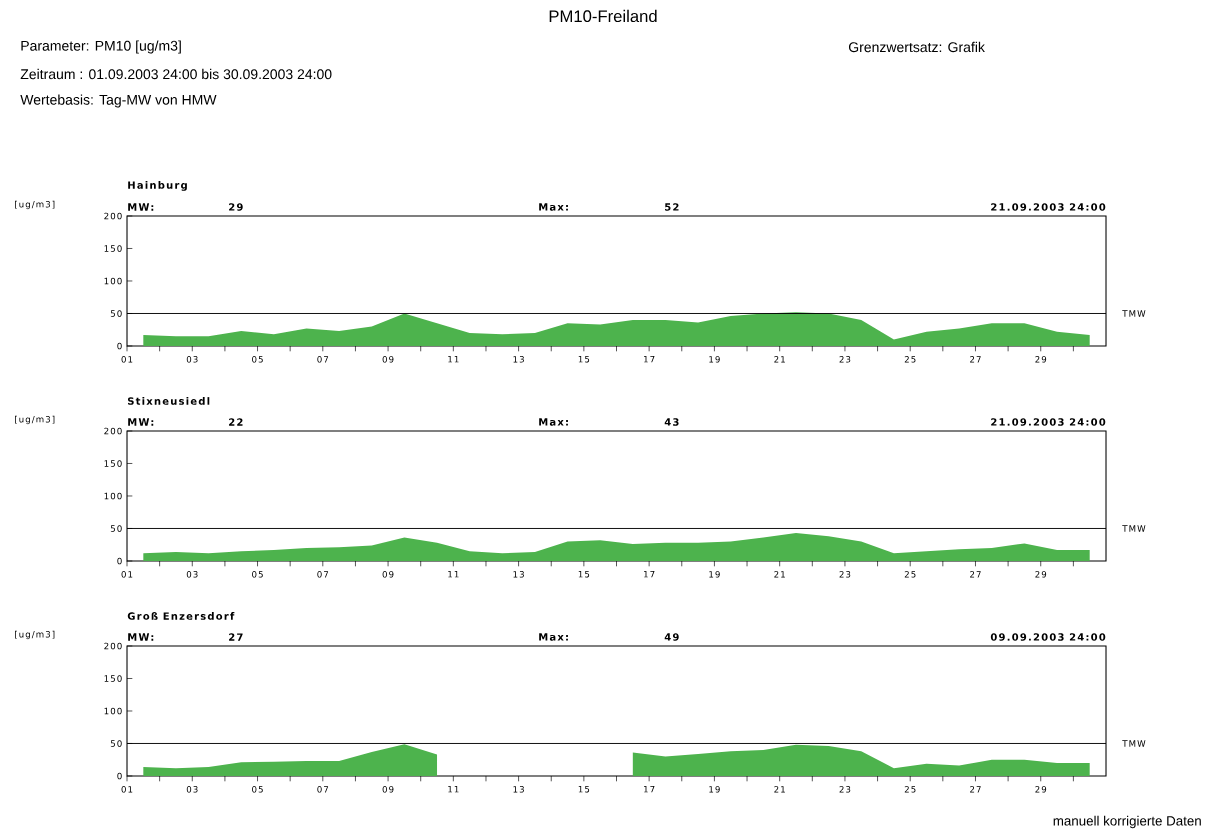 This screenshot has width=1206, height=837. Describe the element at coordinates (672, 207) in the screenshot. I see `text: 52` at that location.